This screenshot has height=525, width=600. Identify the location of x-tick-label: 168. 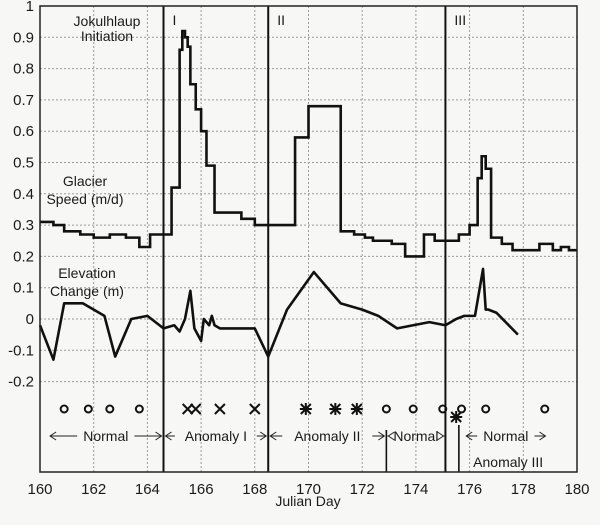
(254, 489).